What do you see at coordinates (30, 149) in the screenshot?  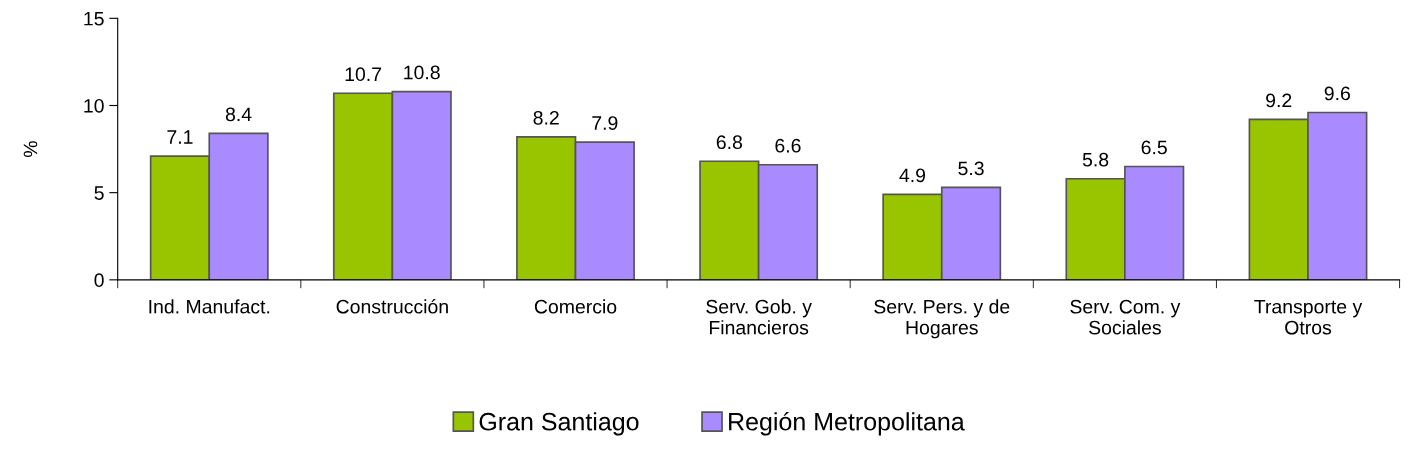 I see `y-axis-title: %` at bounding box center [30, 149].